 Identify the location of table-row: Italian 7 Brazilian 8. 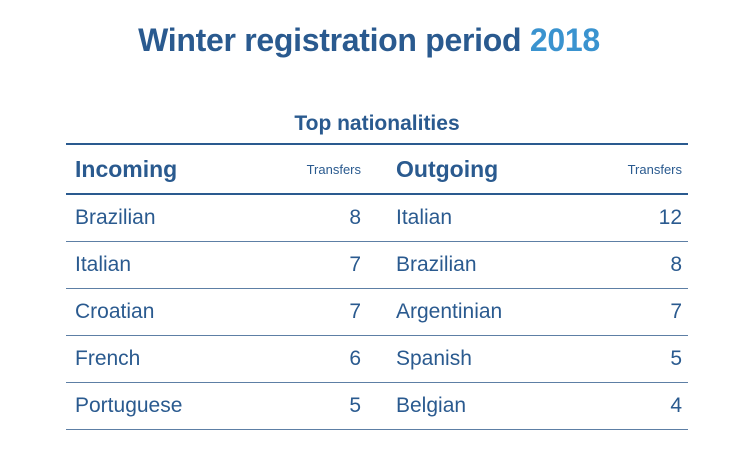
(377, 265).